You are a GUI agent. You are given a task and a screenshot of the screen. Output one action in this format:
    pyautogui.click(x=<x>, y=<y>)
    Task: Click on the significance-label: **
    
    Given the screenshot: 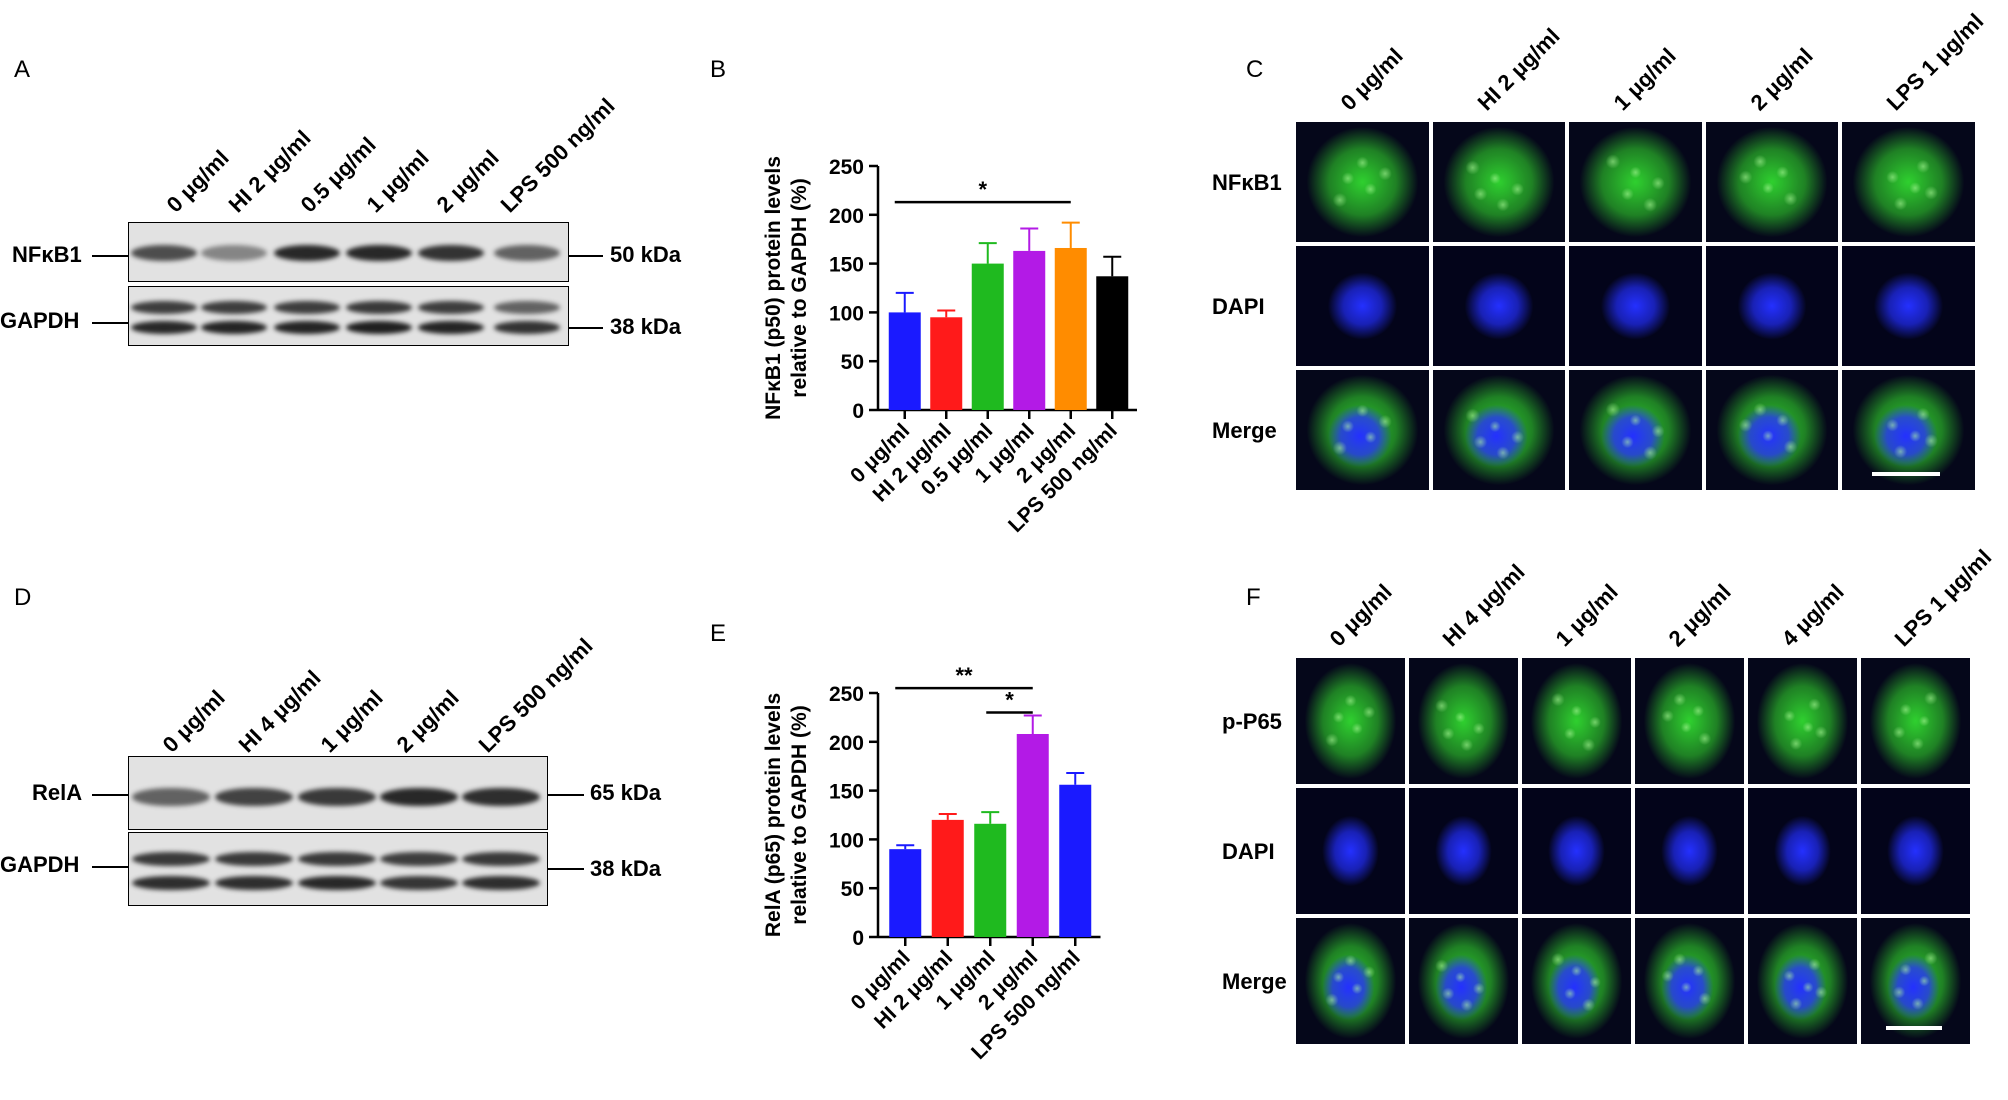 What is the action you would take?
    pyautogui.click(x=964, y=675)
    